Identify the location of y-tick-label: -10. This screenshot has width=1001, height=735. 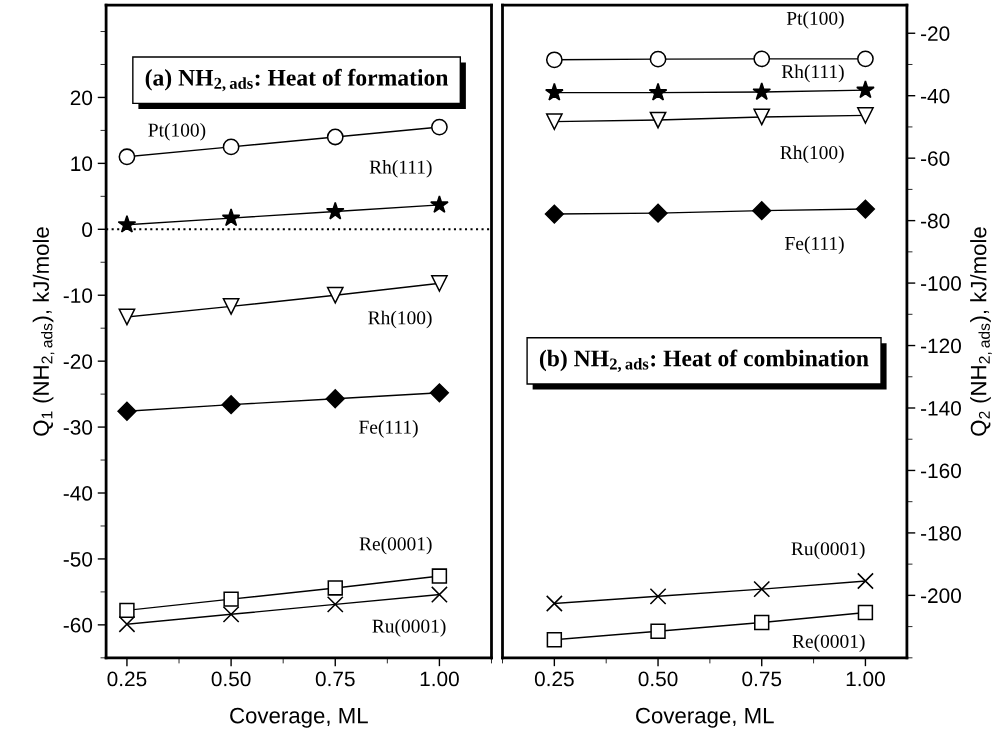
(78, 295).